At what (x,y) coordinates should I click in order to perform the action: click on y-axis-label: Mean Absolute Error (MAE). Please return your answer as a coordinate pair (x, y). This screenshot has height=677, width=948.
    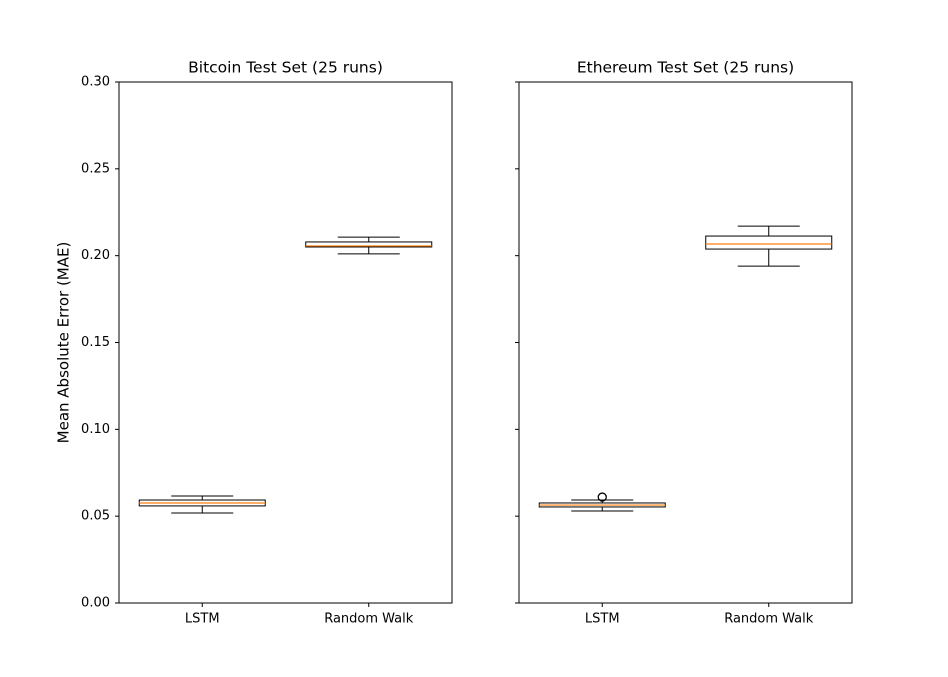
    Looking at the image, I should click on (64, 343).